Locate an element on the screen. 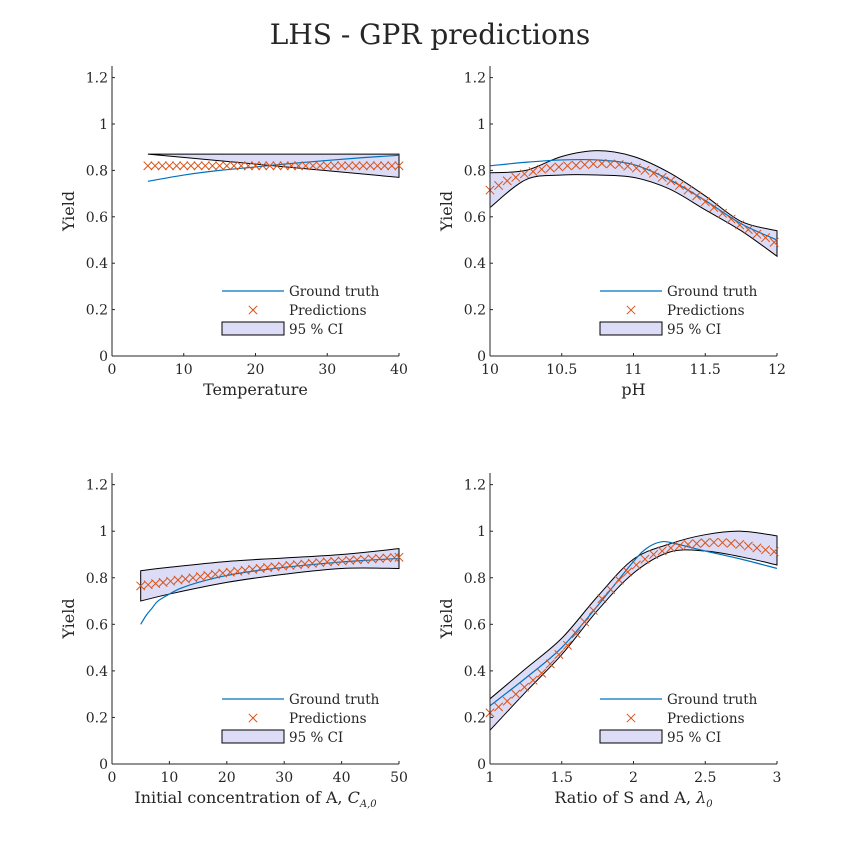  legend-predictions-label: Predictions is located at coordinates (328, 311).